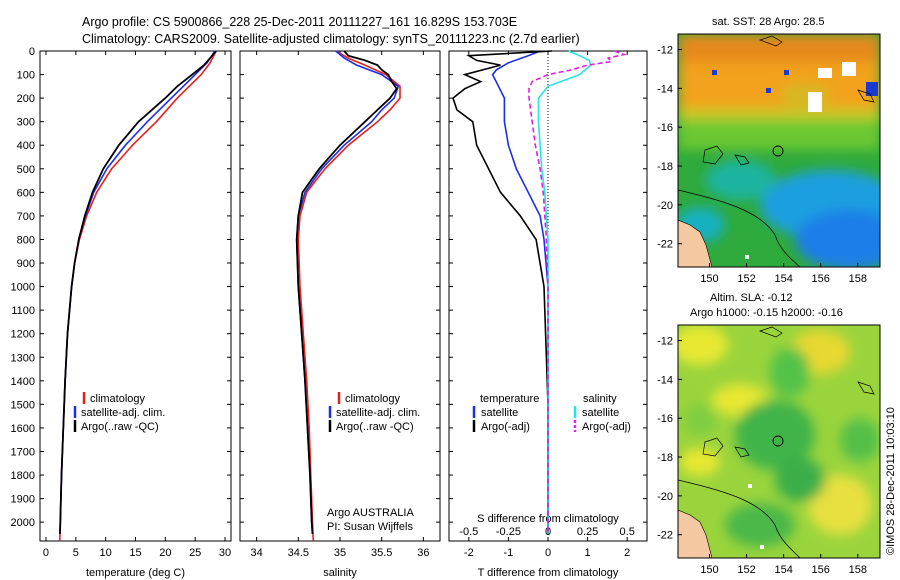 Image resolution: width=900 pixels, height=580 pixels. What do you see at coordinates (26, 123) in the screenshot?
I see `y-tick-label: 300` at bounding box center [26, 123].